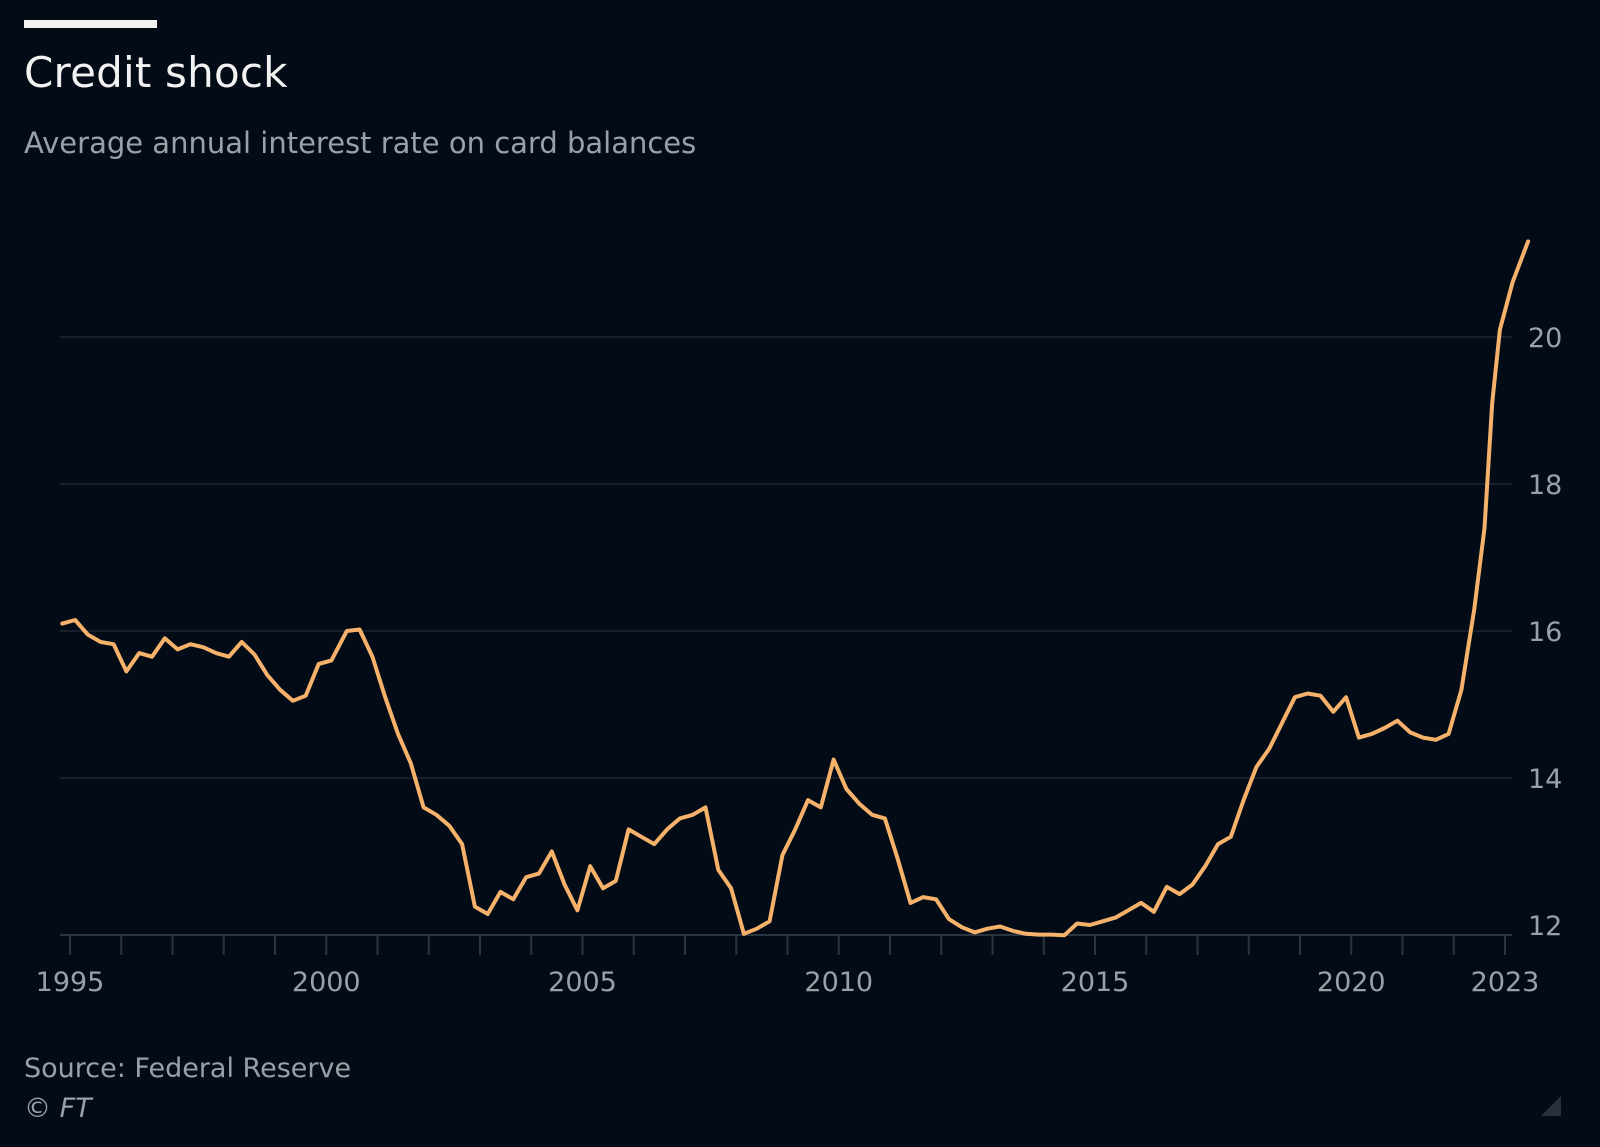  Describe the element at coordinates (326, 982) in the screenshot. I see `x-tick-label-2000: 2000` at that location.